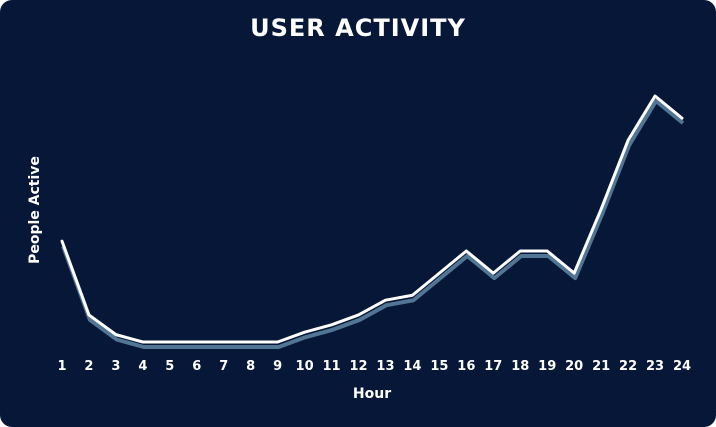 This screenshot has height=427, width=716. Describe the element at coordinates (35, 210) in the screenshot. I see `y-axis-label: People Active` at that location.